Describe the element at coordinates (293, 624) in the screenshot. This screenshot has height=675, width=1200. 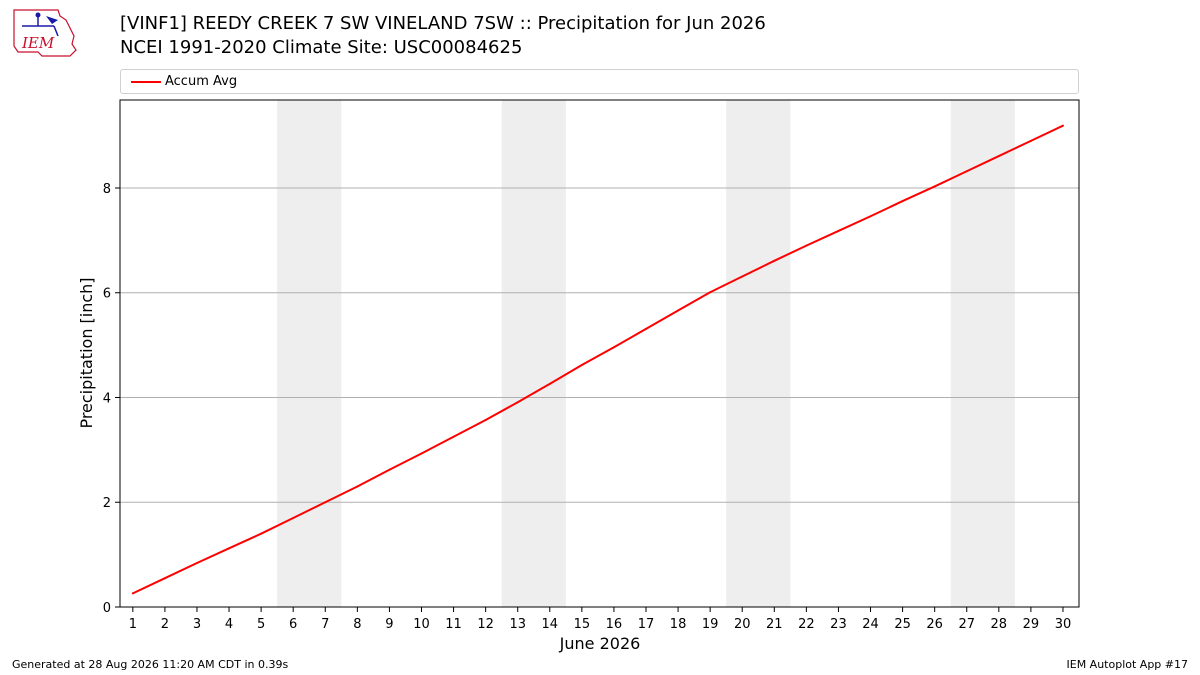
I see `x-tick-label-6: 6` at that location.